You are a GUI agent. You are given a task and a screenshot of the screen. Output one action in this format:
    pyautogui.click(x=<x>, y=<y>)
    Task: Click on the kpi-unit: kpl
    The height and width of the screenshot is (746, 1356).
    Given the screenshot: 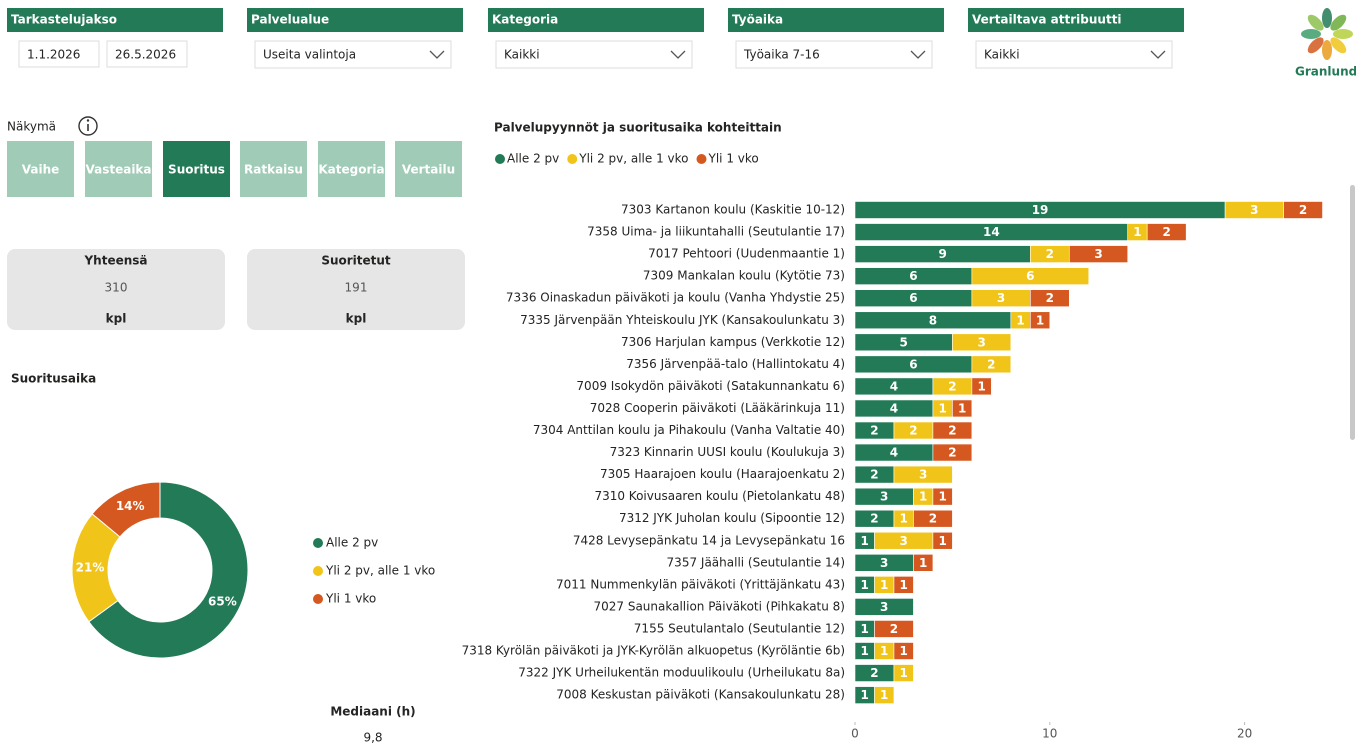 What is the action you would take?
    pyautogui.click(x=356, y=319)
    